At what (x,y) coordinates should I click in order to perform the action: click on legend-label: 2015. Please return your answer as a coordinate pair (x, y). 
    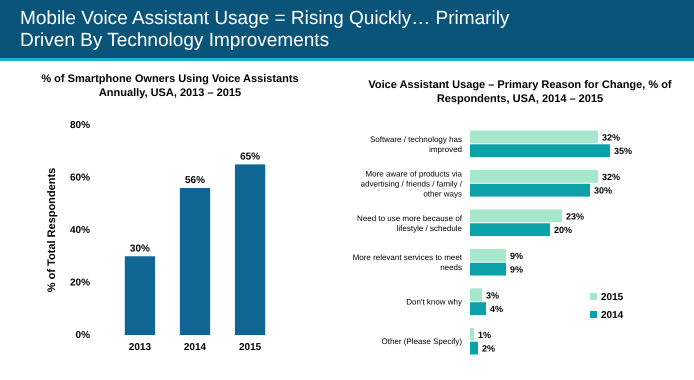
    Looking at the image, I should click on (612, 297).